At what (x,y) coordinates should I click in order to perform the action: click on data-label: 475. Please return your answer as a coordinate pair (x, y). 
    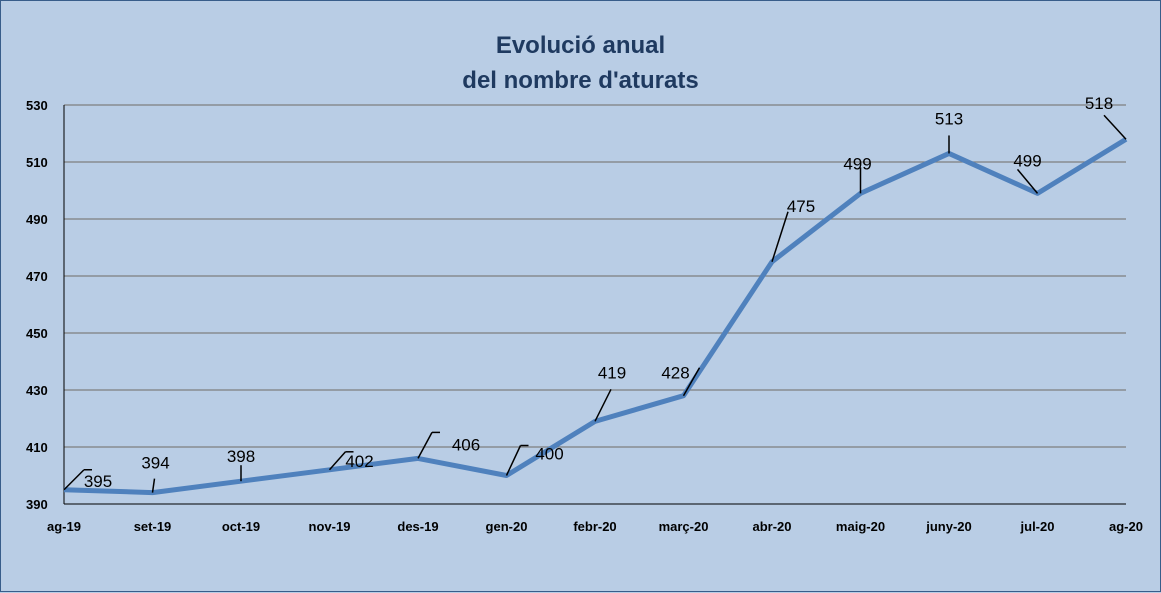
    Looking at the image, I should click on (801, 206).